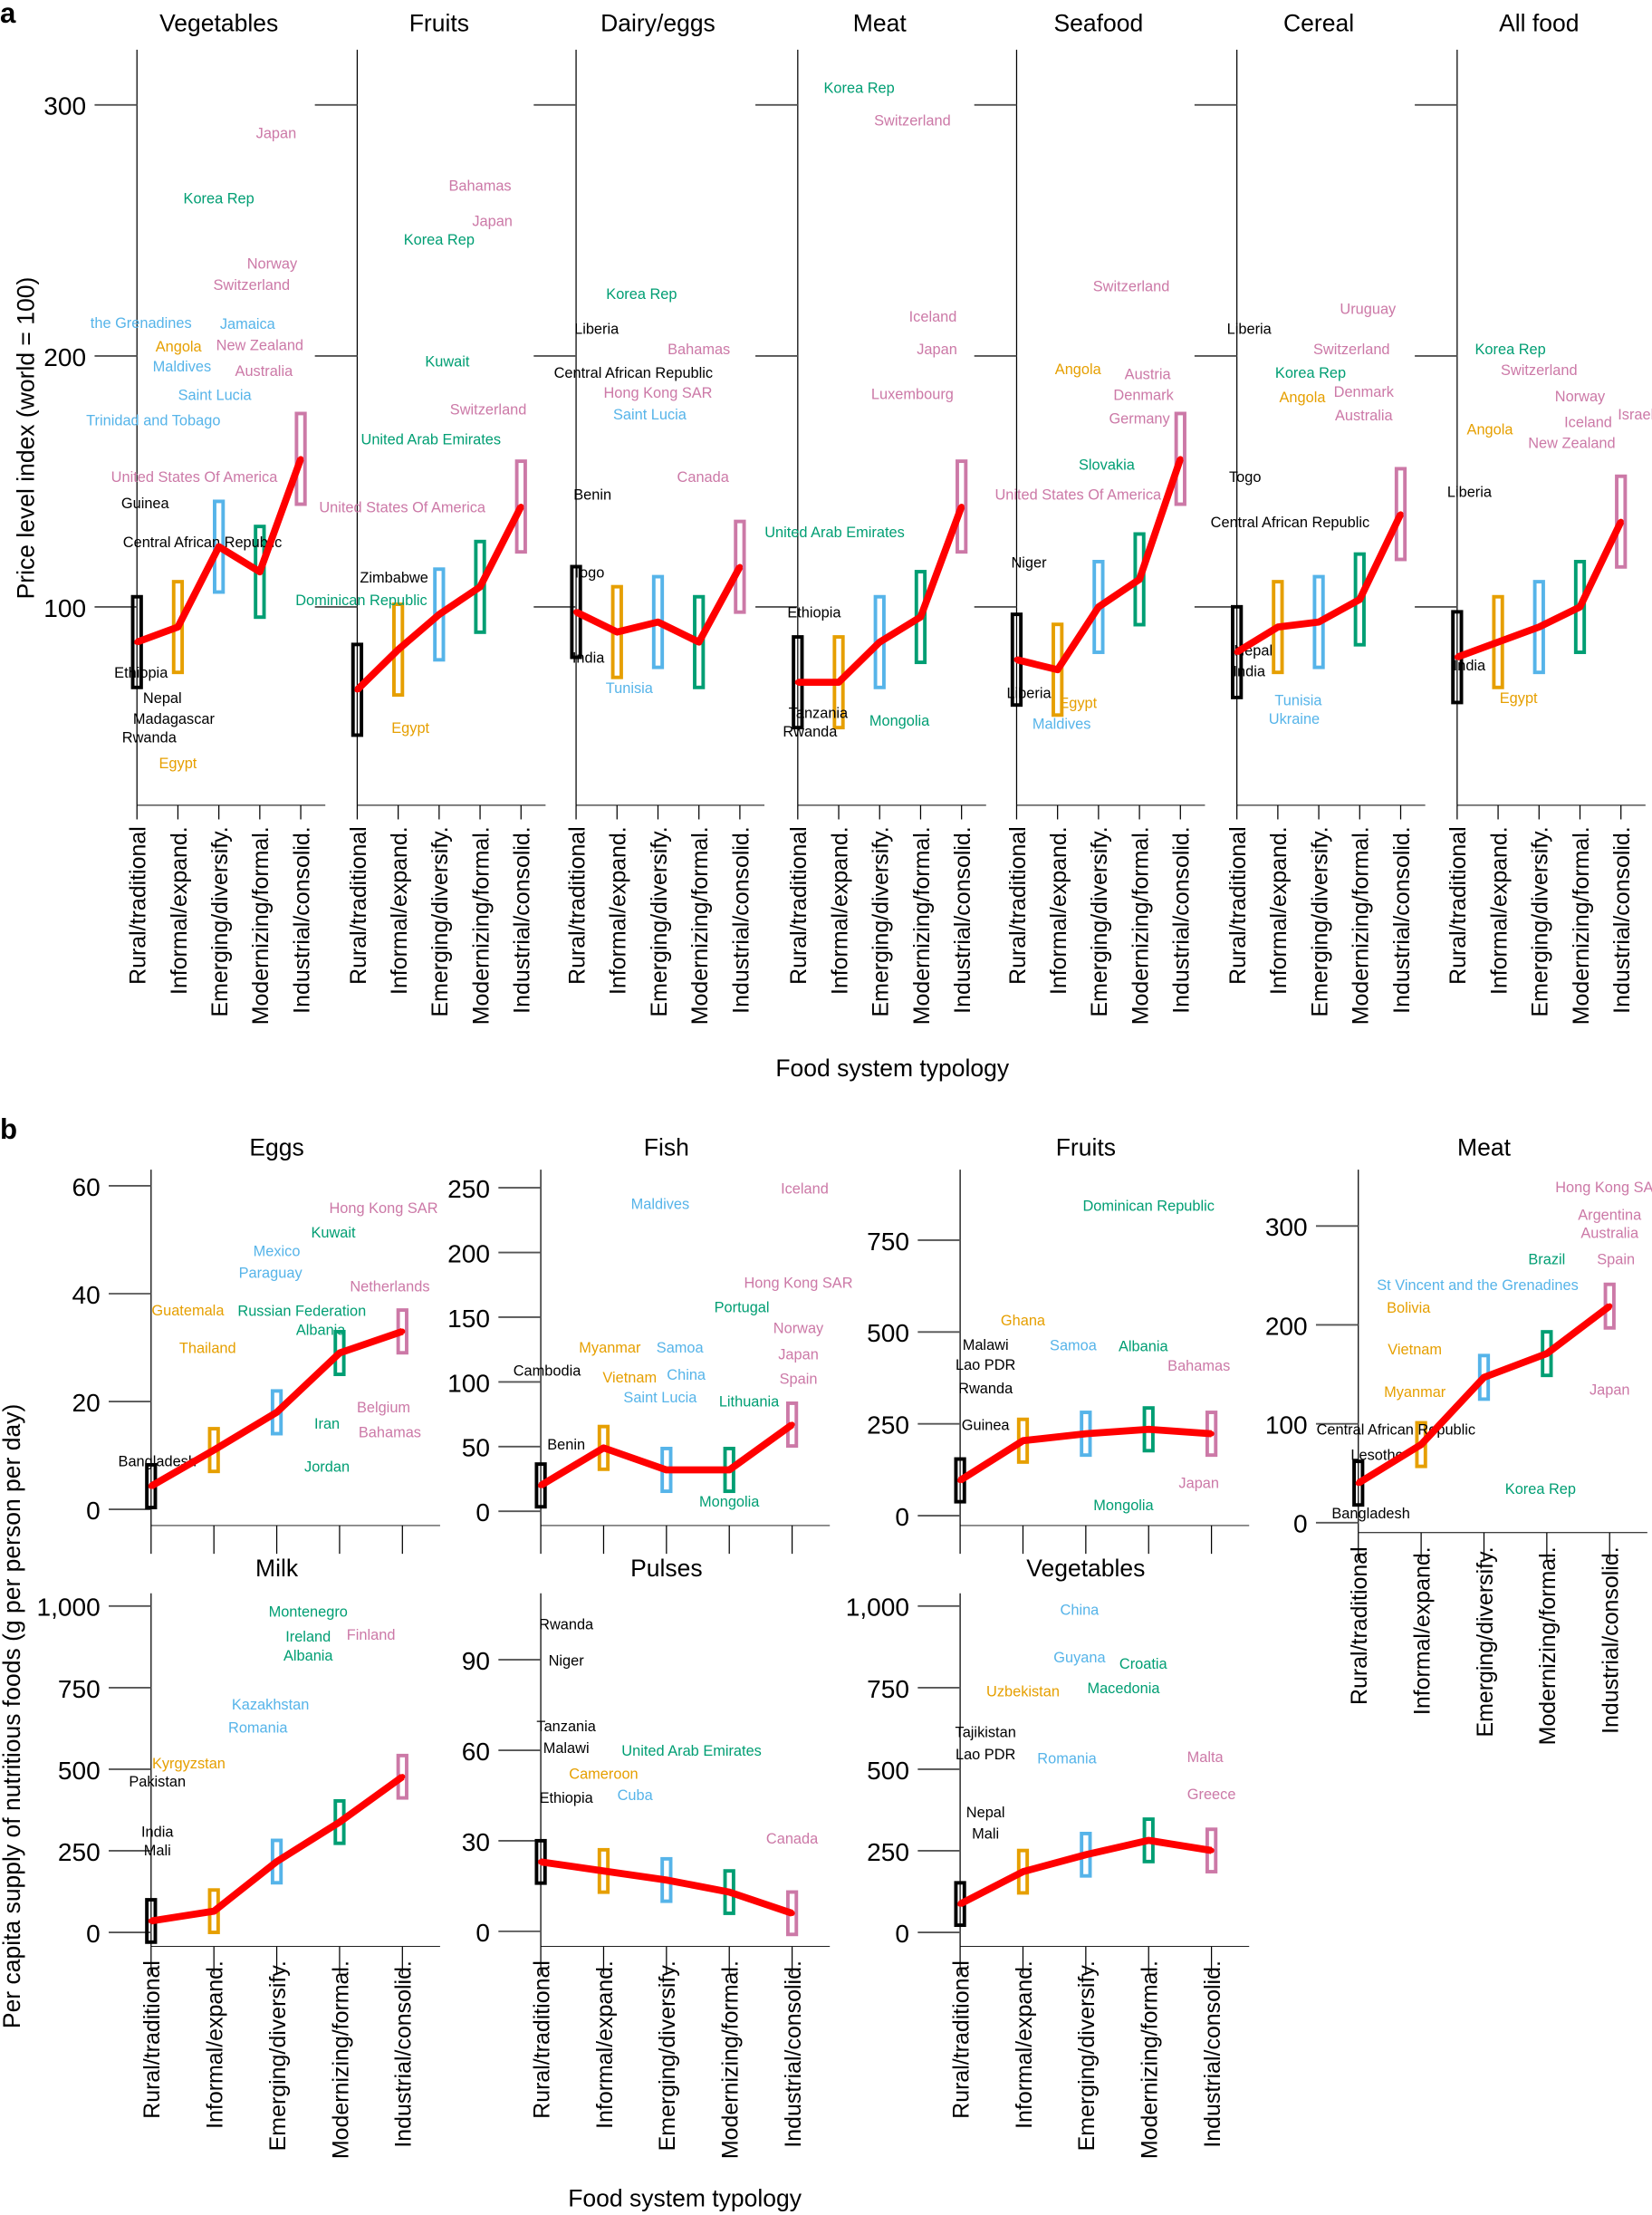  Describe the element at coordinates (588, 658) in the screenshot. I see `country-label: India` at that location.